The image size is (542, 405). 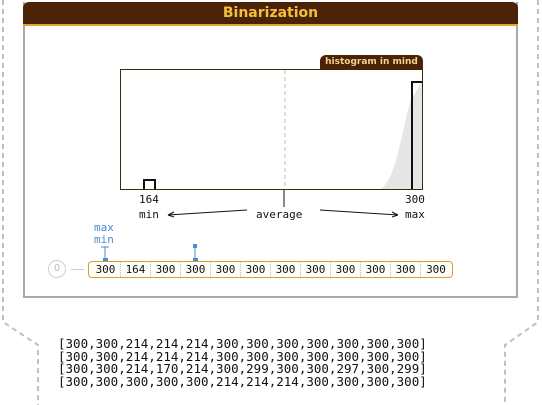 I want to click on pixel-value-strip: 300 164 300 300 300 300 300 300 300 300 300 300, so click(x=270, y=269).